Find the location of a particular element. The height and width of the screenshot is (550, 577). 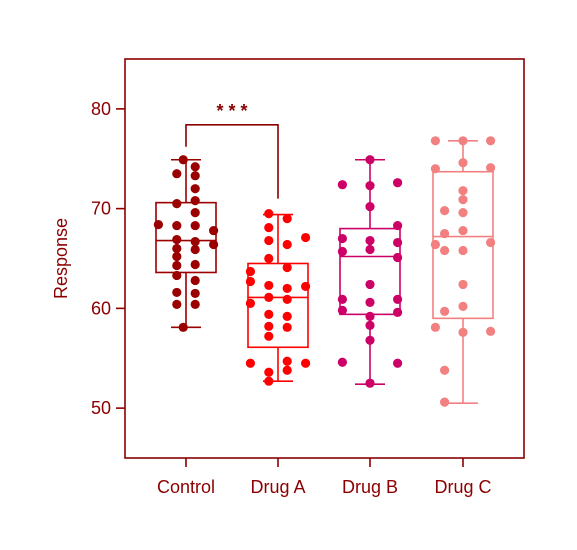

y-tick-label: 60 is located at coordinates (101, 308).